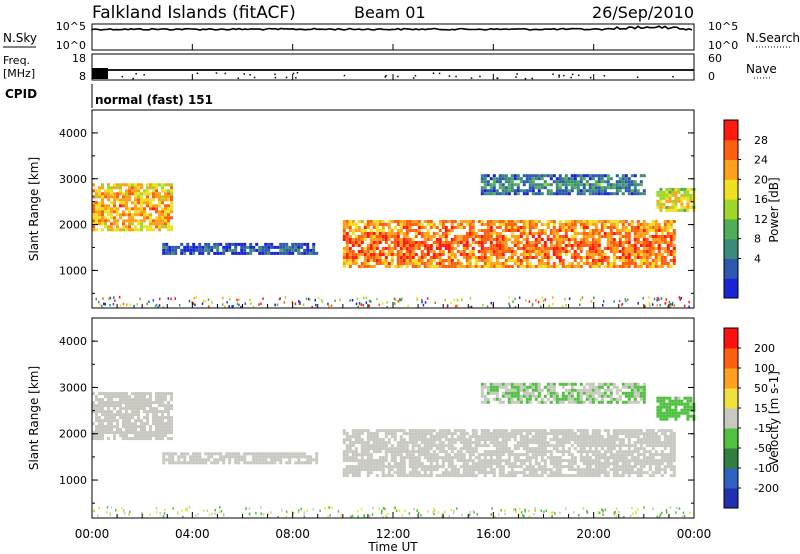 The height and width of the screenshot is (554, 800). Describe the element at coordinates (761, 160) in the screenshot. I see `colorbar-tick-label: 24` at that location.